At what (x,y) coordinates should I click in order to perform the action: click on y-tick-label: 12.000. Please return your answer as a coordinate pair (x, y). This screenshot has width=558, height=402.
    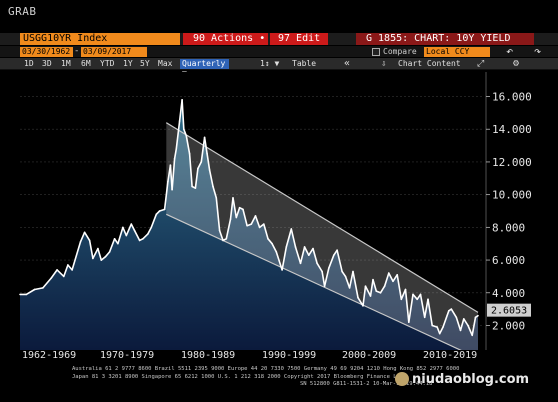
    Looking at the image, I should click on (512, 162).